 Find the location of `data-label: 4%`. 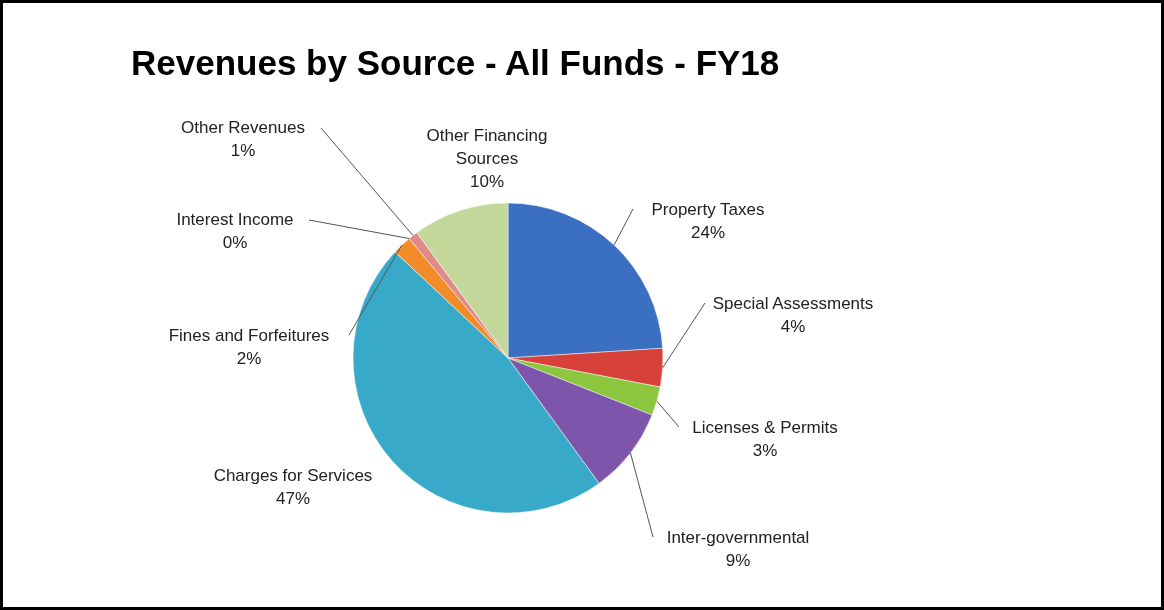

data-label: 4% is located at coordinates (793, 326).